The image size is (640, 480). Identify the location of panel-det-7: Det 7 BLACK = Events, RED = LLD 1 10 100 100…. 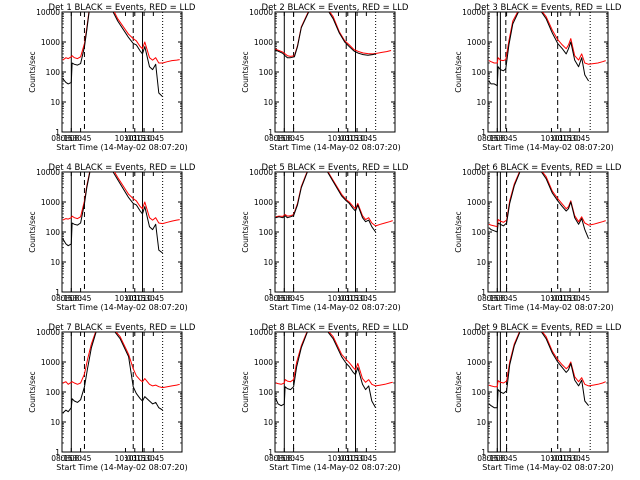
(112, 397).